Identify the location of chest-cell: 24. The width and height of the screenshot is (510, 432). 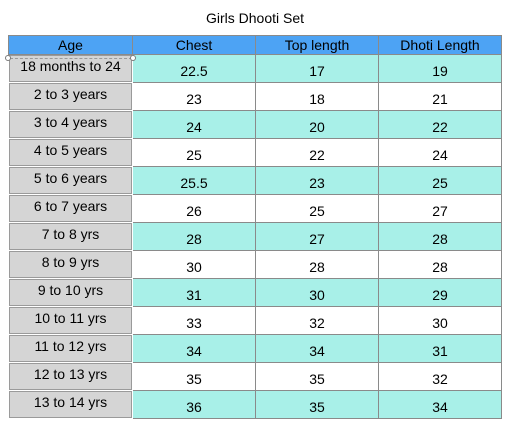
(194, 124).